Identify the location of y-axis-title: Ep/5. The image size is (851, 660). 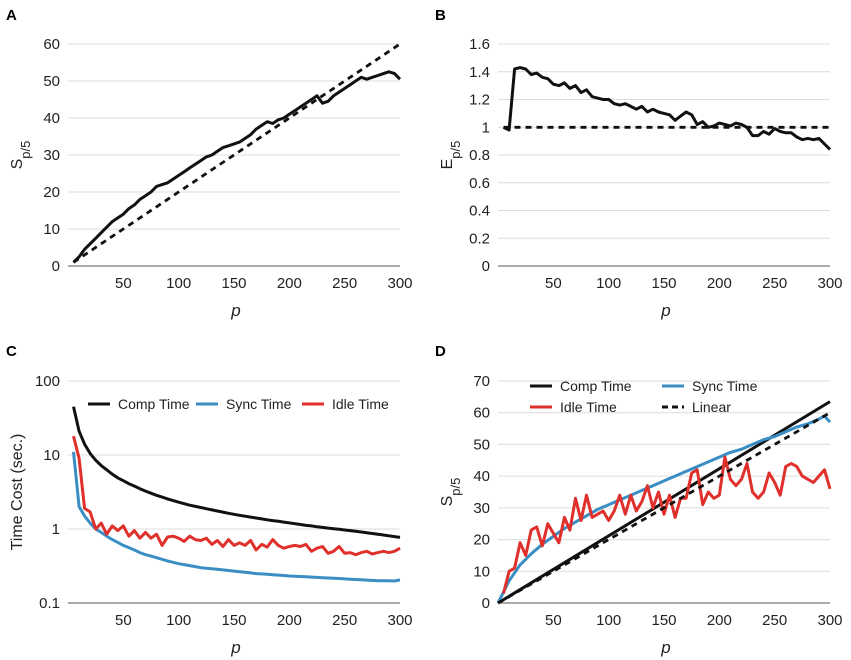
(451, 155).